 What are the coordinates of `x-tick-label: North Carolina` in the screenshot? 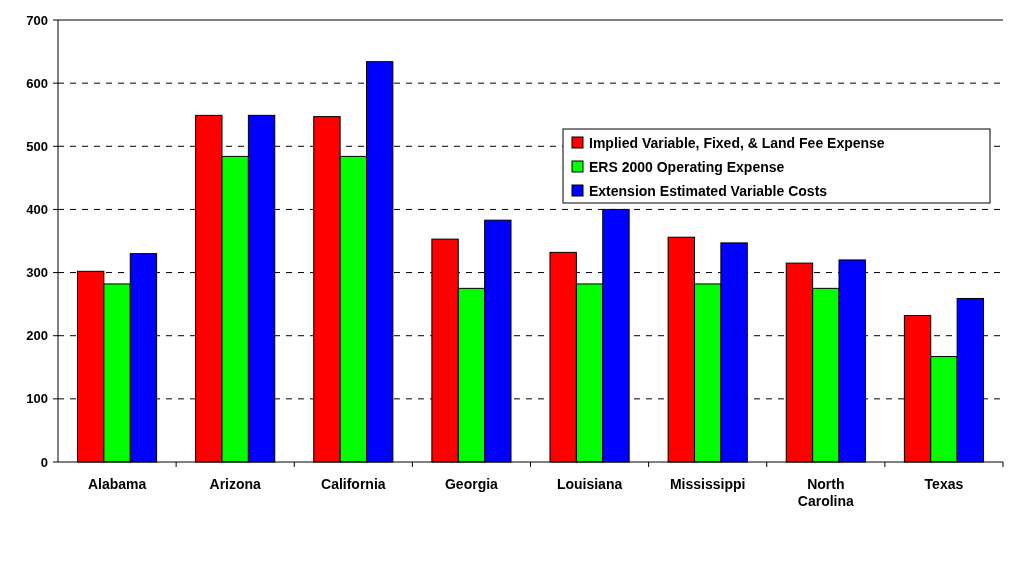 It's located at (825, 493).